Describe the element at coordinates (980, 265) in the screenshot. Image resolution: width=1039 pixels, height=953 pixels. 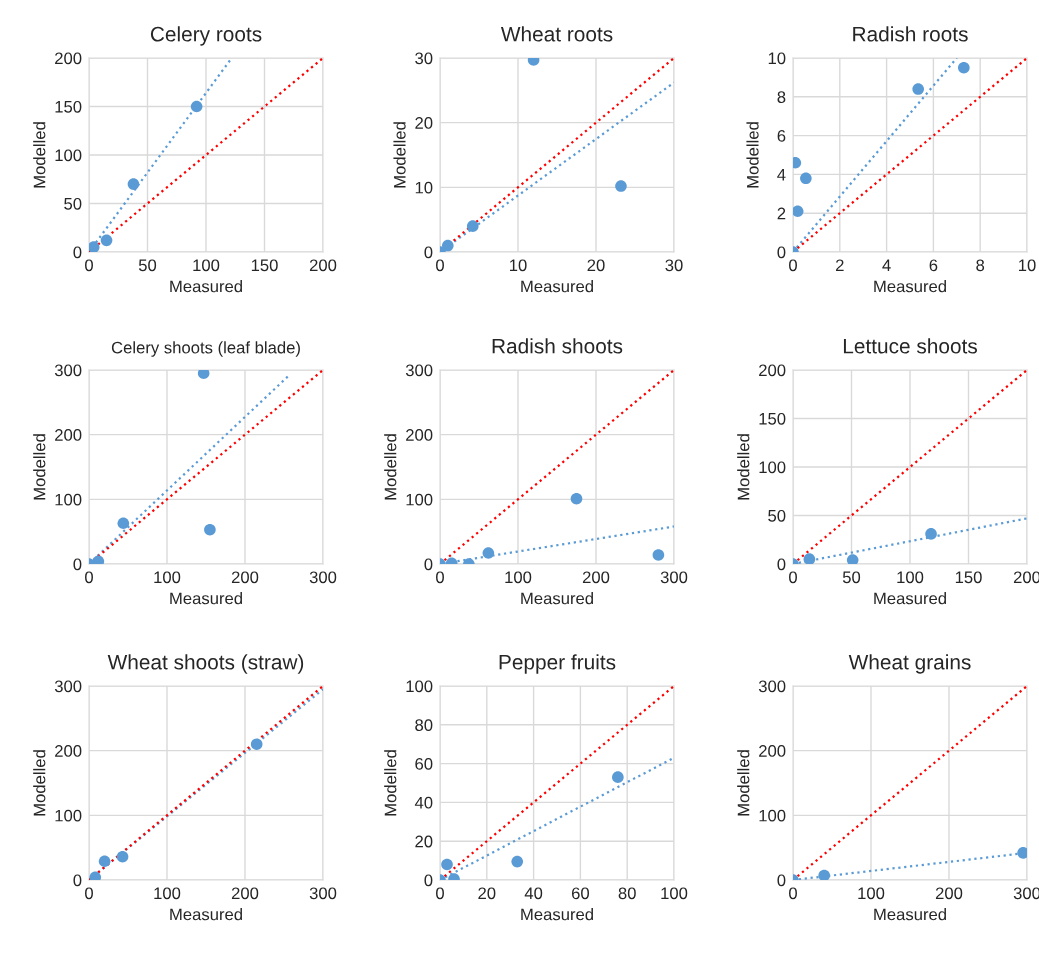
I see `x-tick-label: 8` at that location.